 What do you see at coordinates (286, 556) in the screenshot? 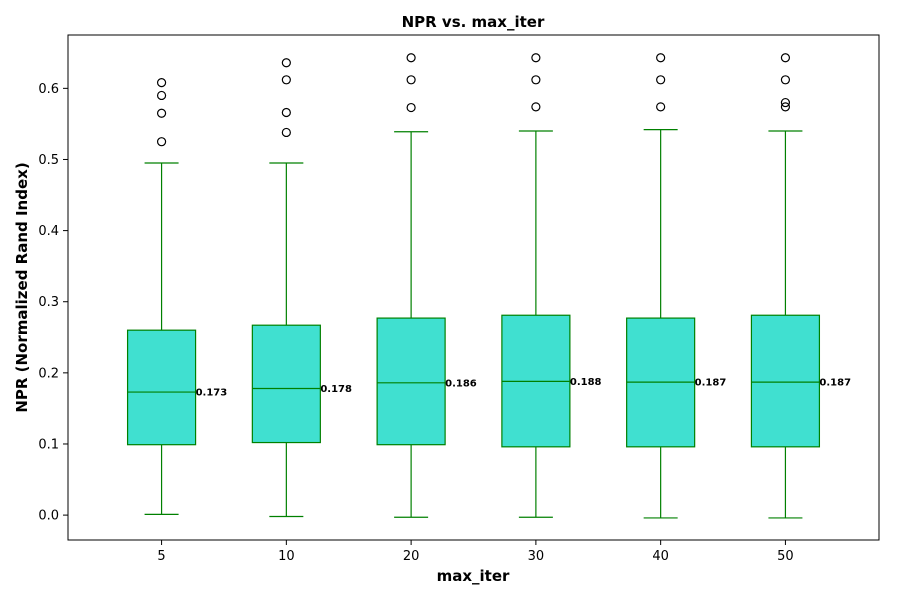
I see `x-tick-label: 10` at bounding box center [286, 556].